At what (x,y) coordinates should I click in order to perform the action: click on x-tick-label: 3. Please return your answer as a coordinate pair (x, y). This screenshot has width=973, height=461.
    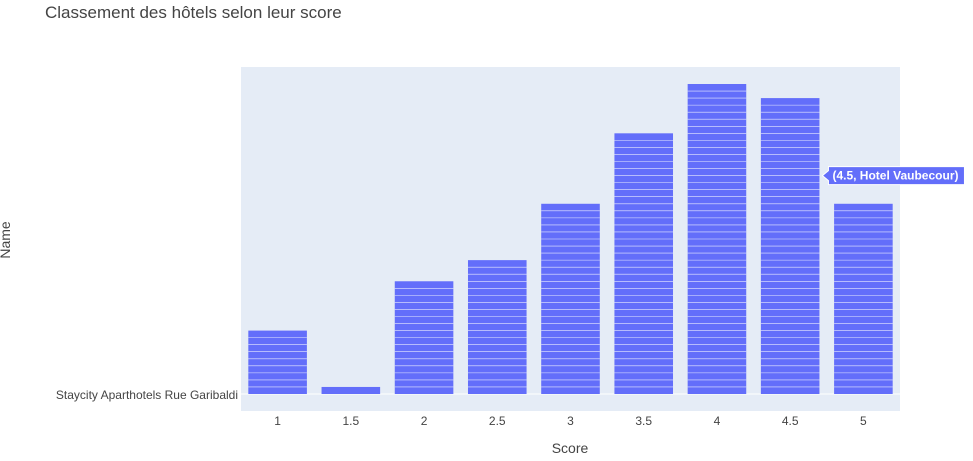
    Looking at the image, I should click on (570, 421).